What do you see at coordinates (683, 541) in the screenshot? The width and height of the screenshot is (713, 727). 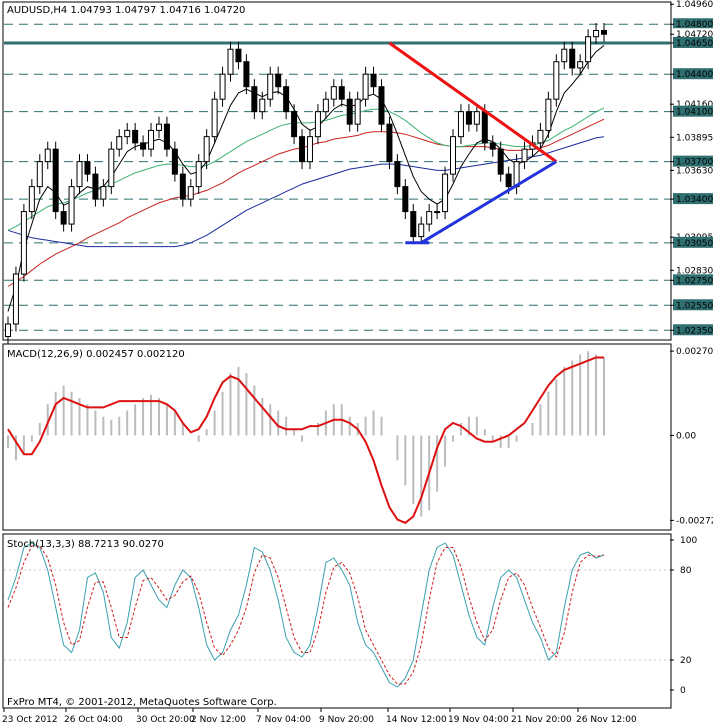 I see `stoch-tick-0: 100` at bounding box center [683, 541].